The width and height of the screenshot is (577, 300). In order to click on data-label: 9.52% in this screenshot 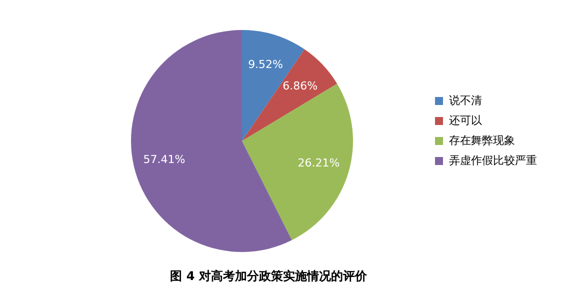, I will do `click(266, 65)`.